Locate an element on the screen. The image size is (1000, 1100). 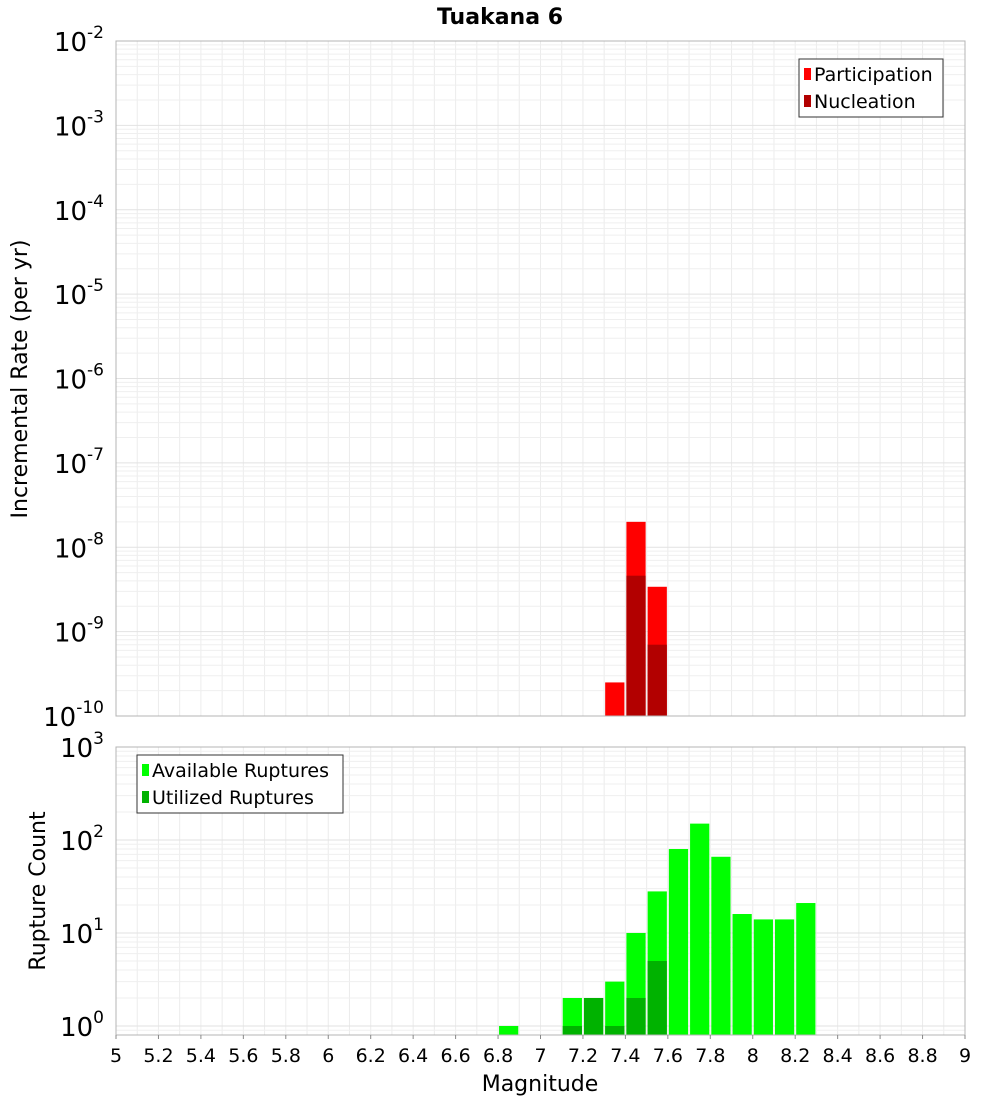
x-tick-label: 5.2 is located at coordinates (158, 1056).